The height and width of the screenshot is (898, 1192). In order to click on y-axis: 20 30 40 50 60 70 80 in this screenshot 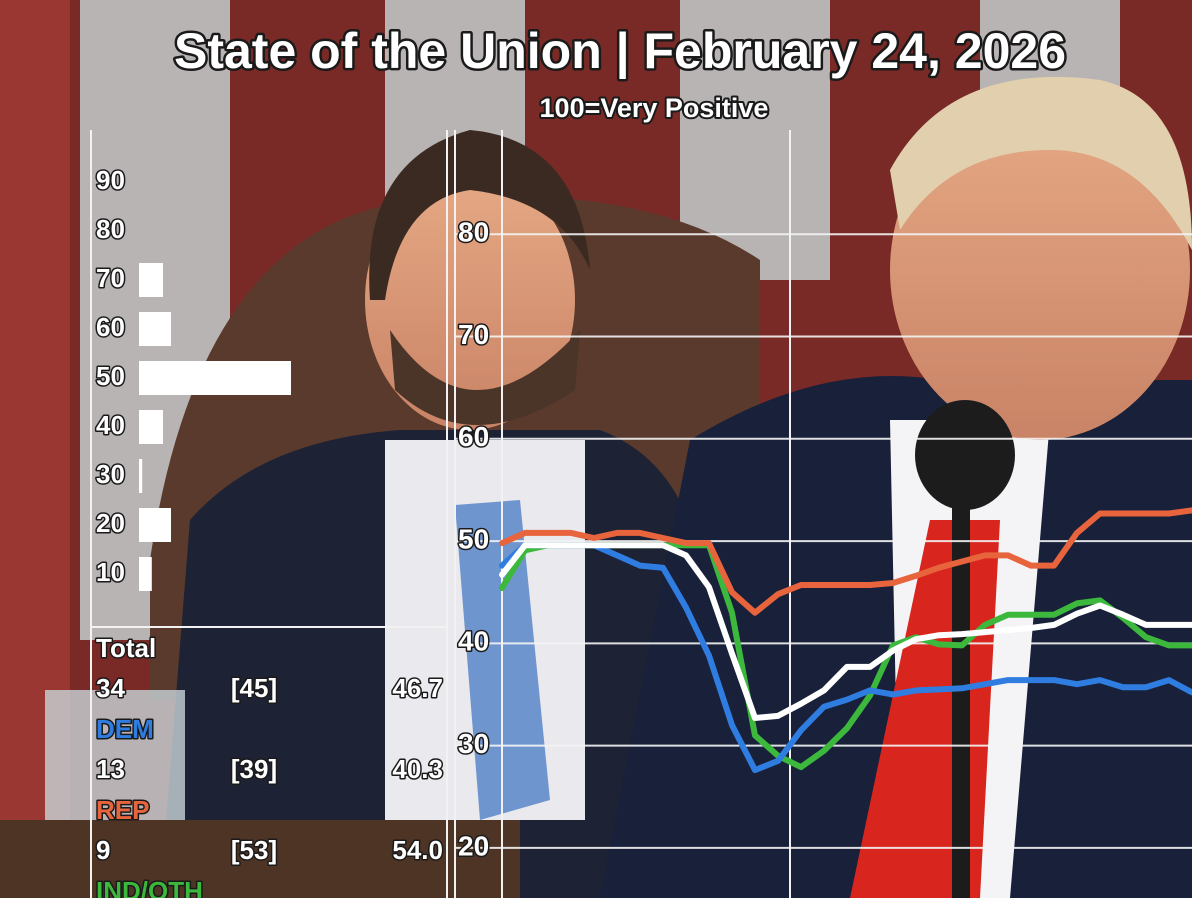, I will do `click(474, 539)`.